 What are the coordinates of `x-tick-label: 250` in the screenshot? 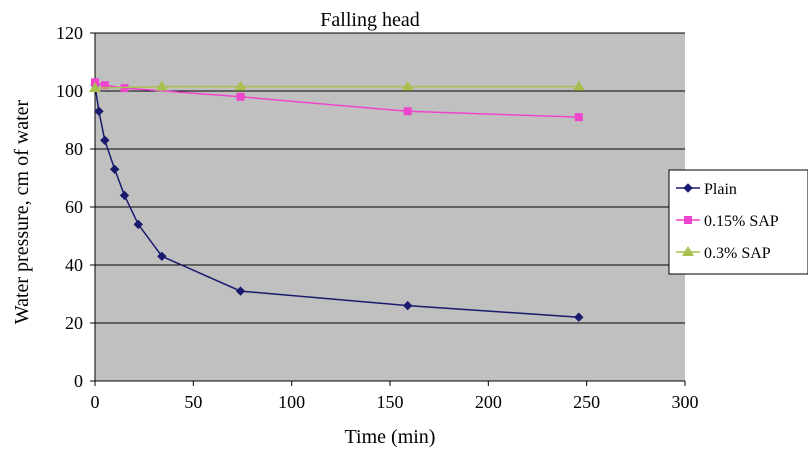 It's located at (586, 402).